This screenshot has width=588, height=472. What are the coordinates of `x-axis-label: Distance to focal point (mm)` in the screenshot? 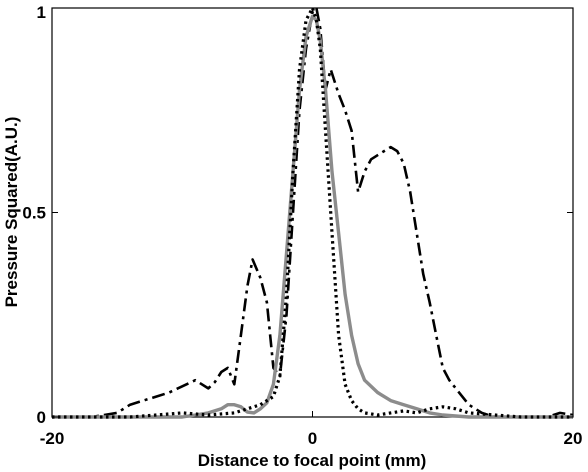 It's located at (312, 460).